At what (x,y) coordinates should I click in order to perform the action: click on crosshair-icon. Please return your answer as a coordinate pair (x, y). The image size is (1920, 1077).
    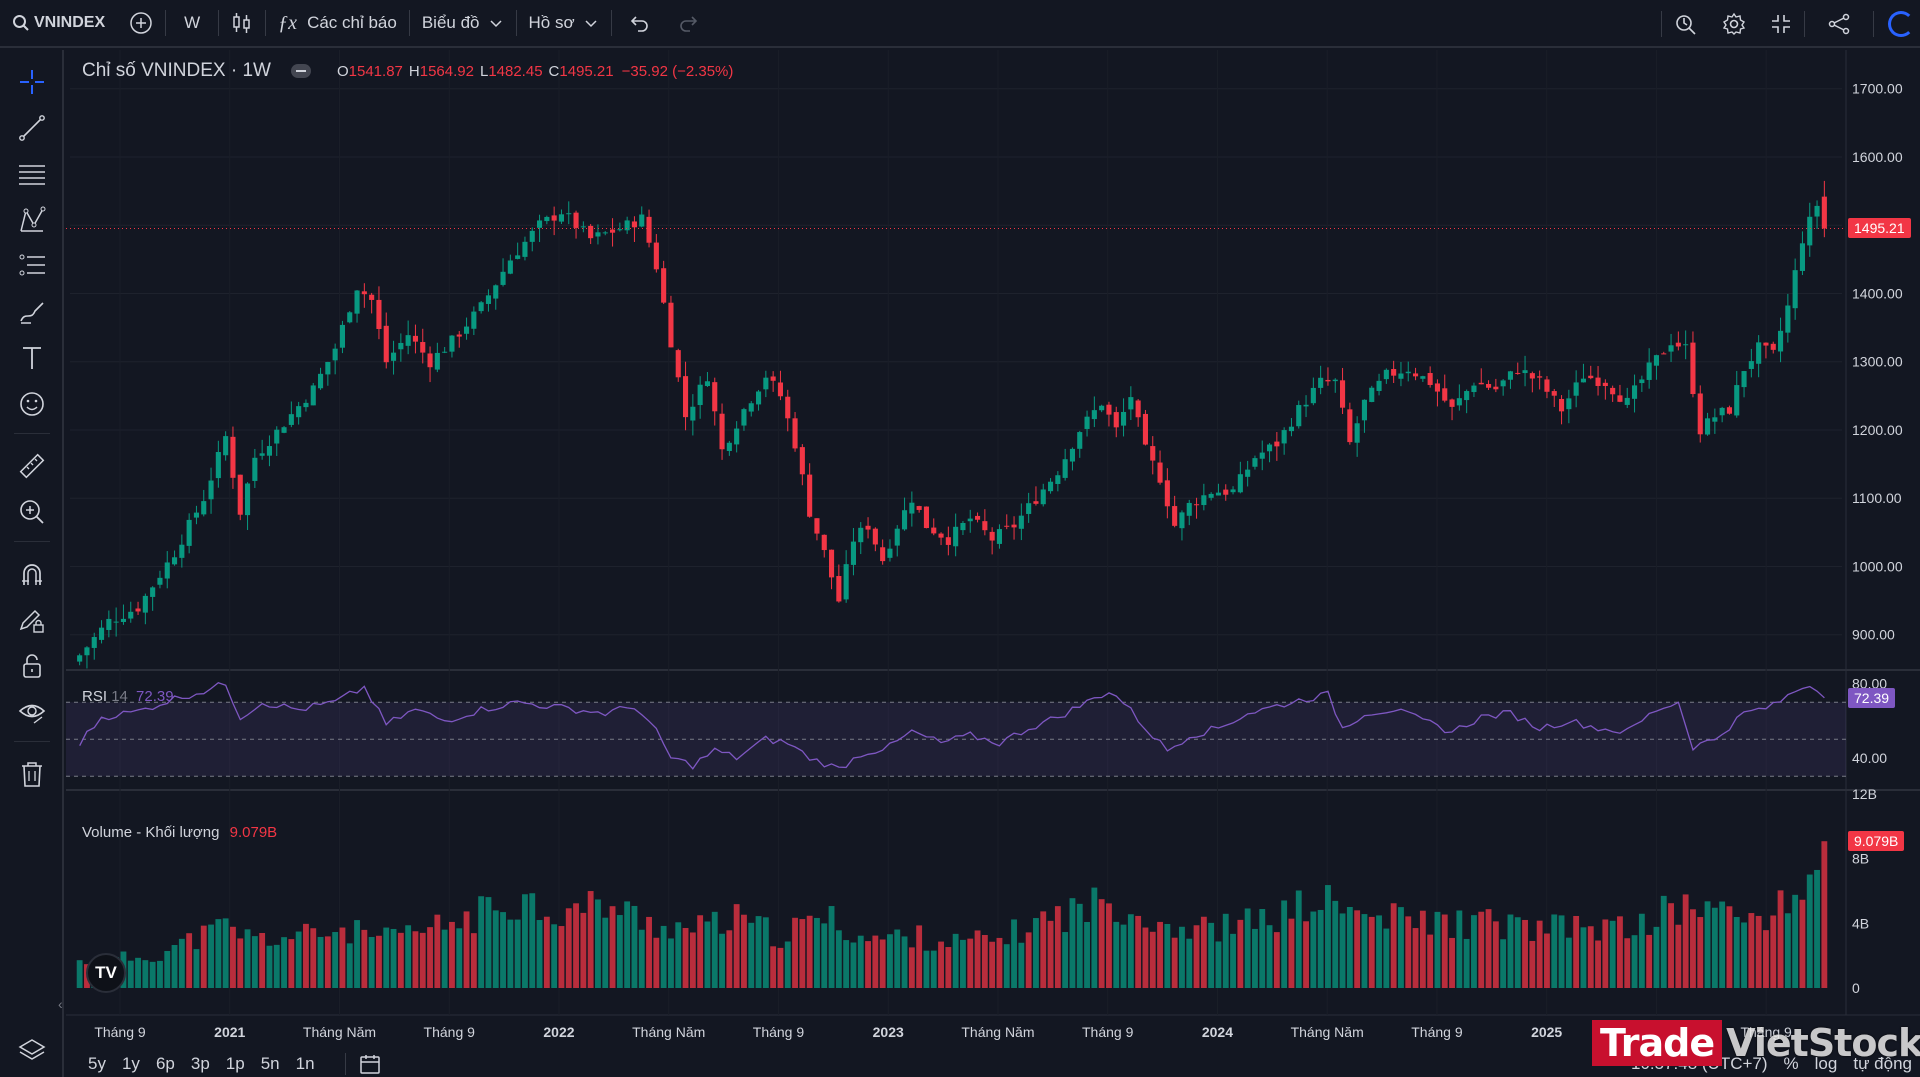
    Looking at the image, I should click on (32, 82).